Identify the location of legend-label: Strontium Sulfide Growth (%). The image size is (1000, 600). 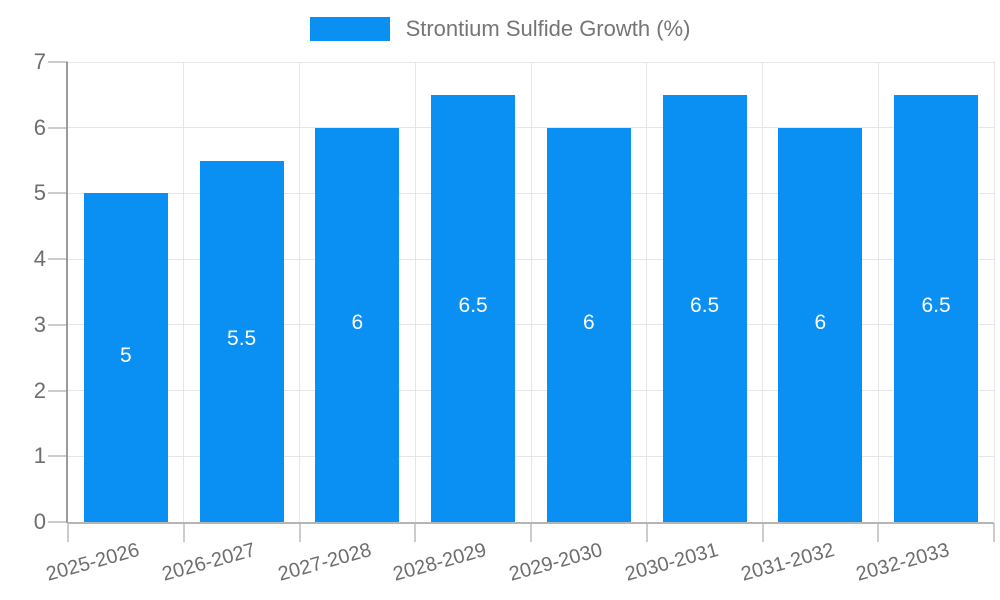
(548, 28).